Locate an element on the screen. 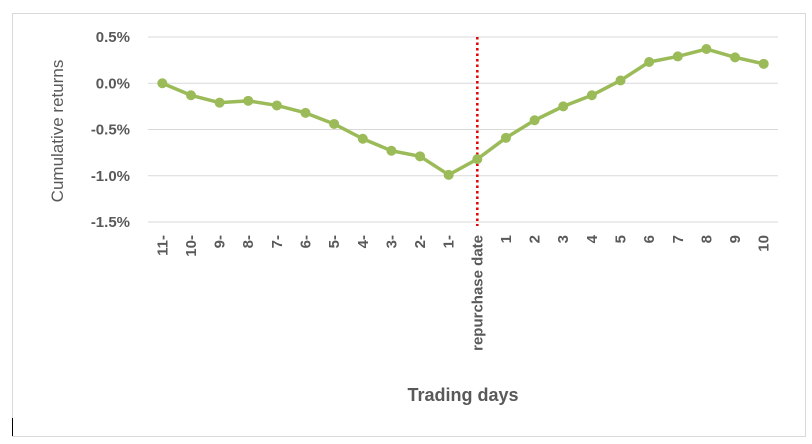 The height and width of the screenshot is (444, 812). x-tick-label: 10 is located at coordinates (764, 243).